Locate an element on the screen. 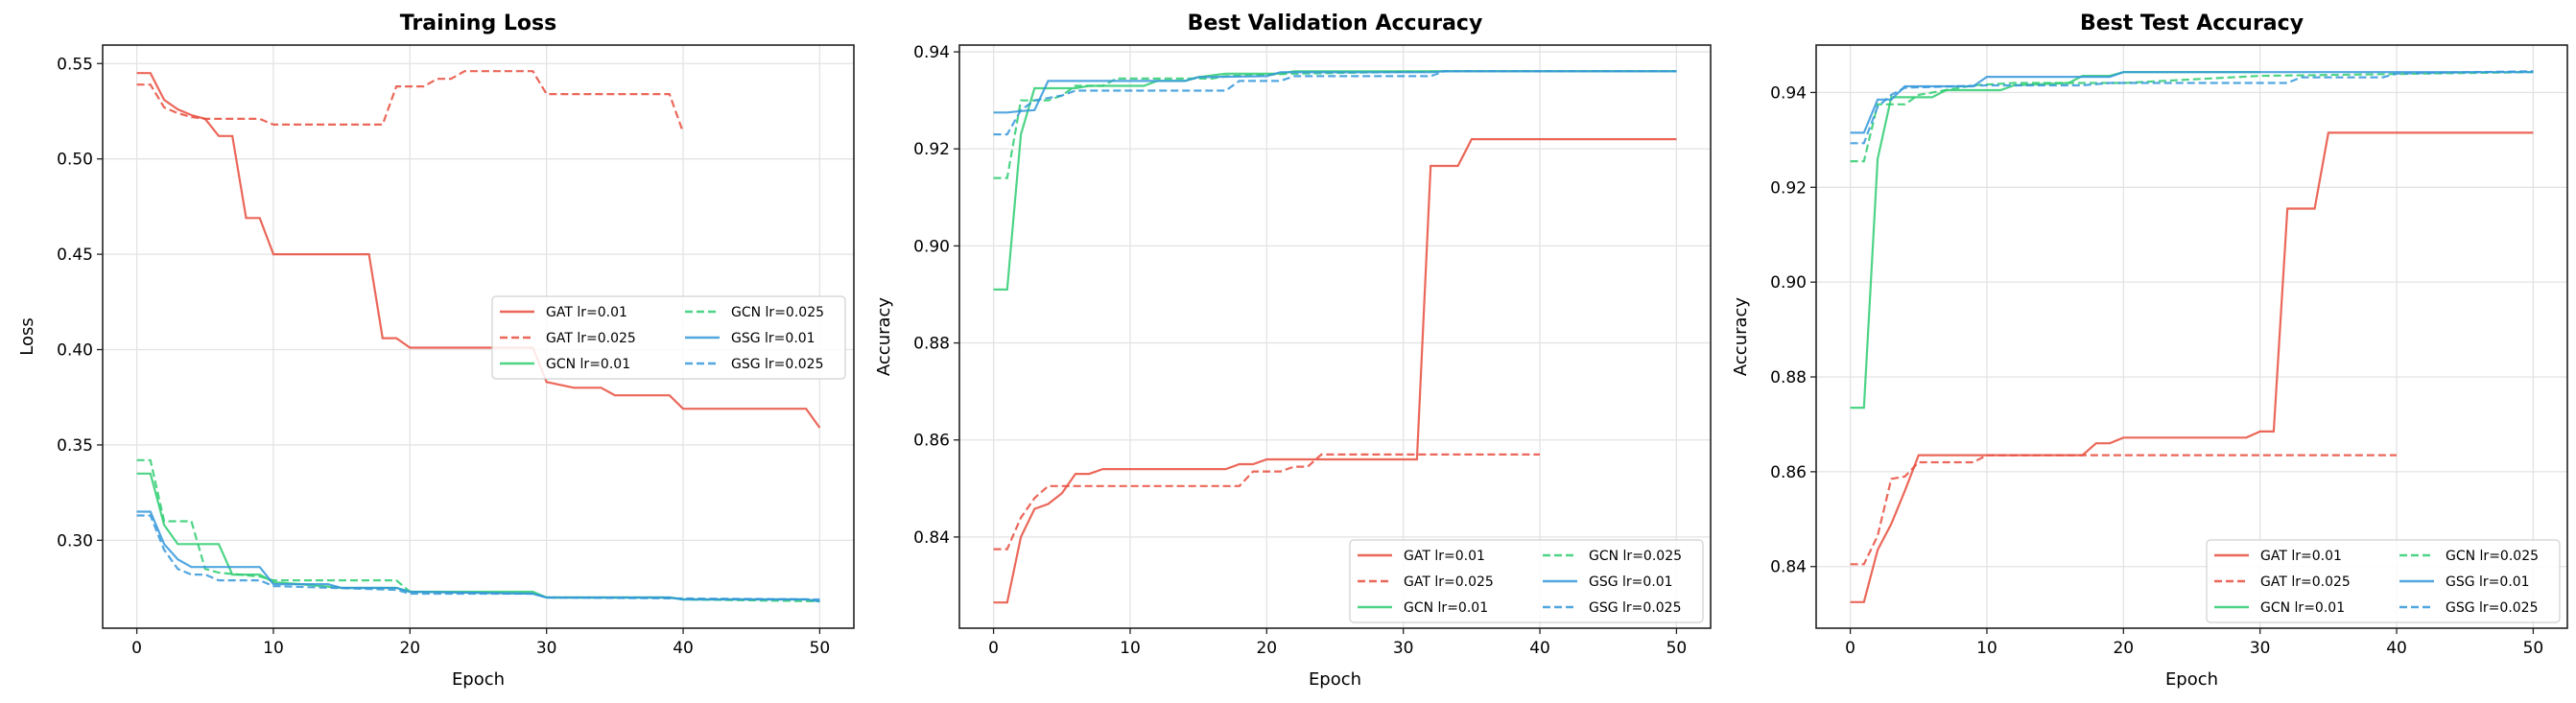 The image size is (2576, 703). chart-title: Training Loss is located at coordinates (478, 23).